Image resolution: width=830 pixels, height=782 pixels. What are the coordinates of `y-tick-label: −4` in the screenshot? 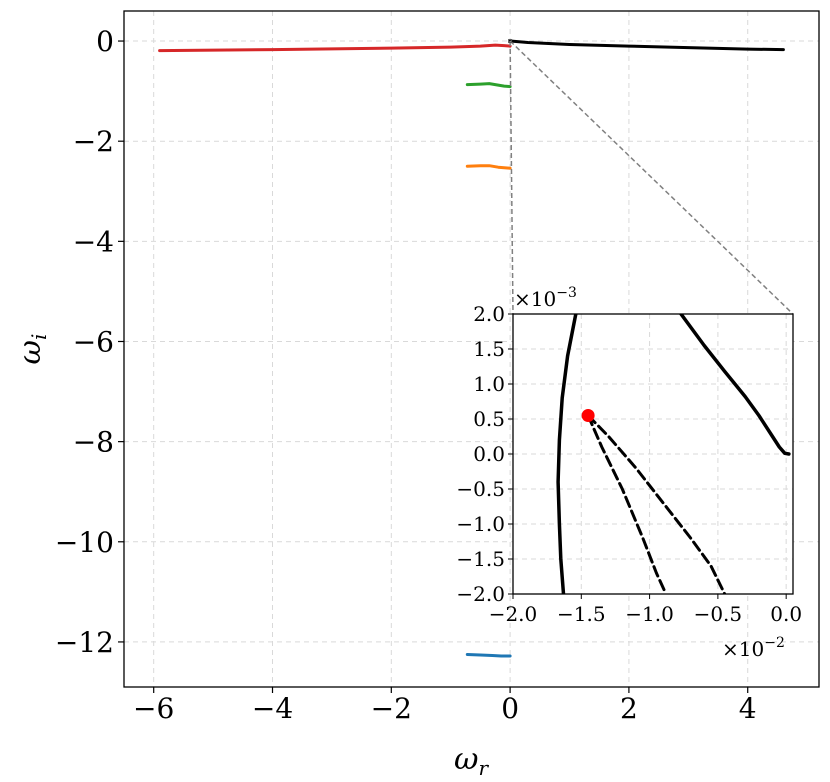 It's located at (93, 241).